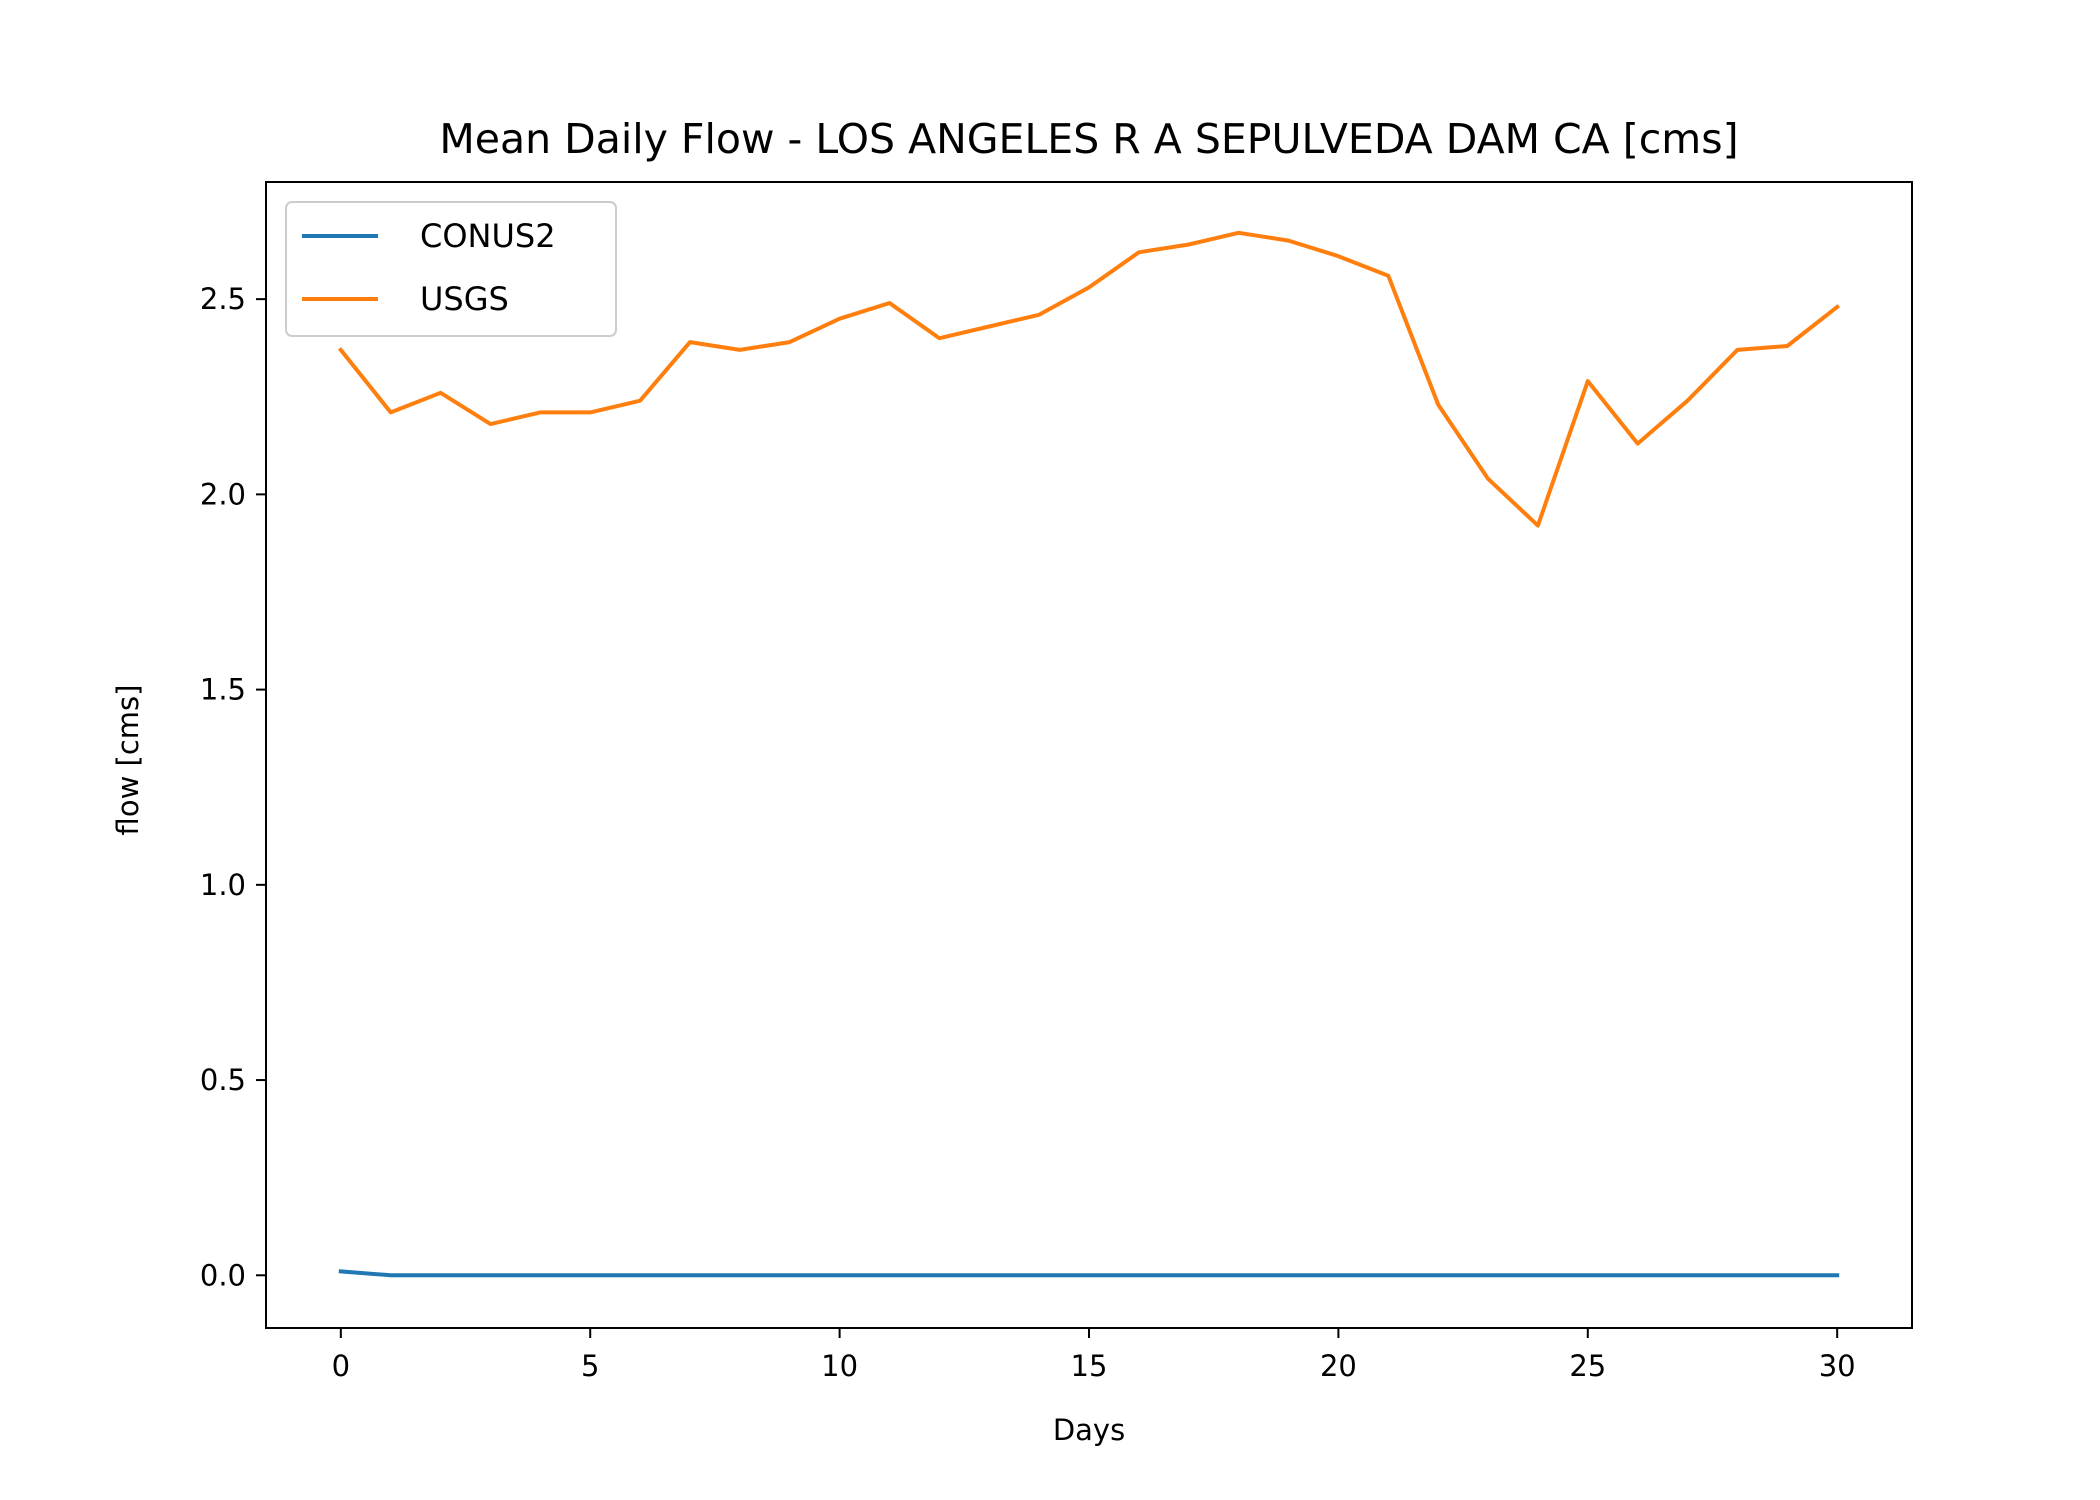  I want to click on x-axis-label: Days, so click(1089, 1430).